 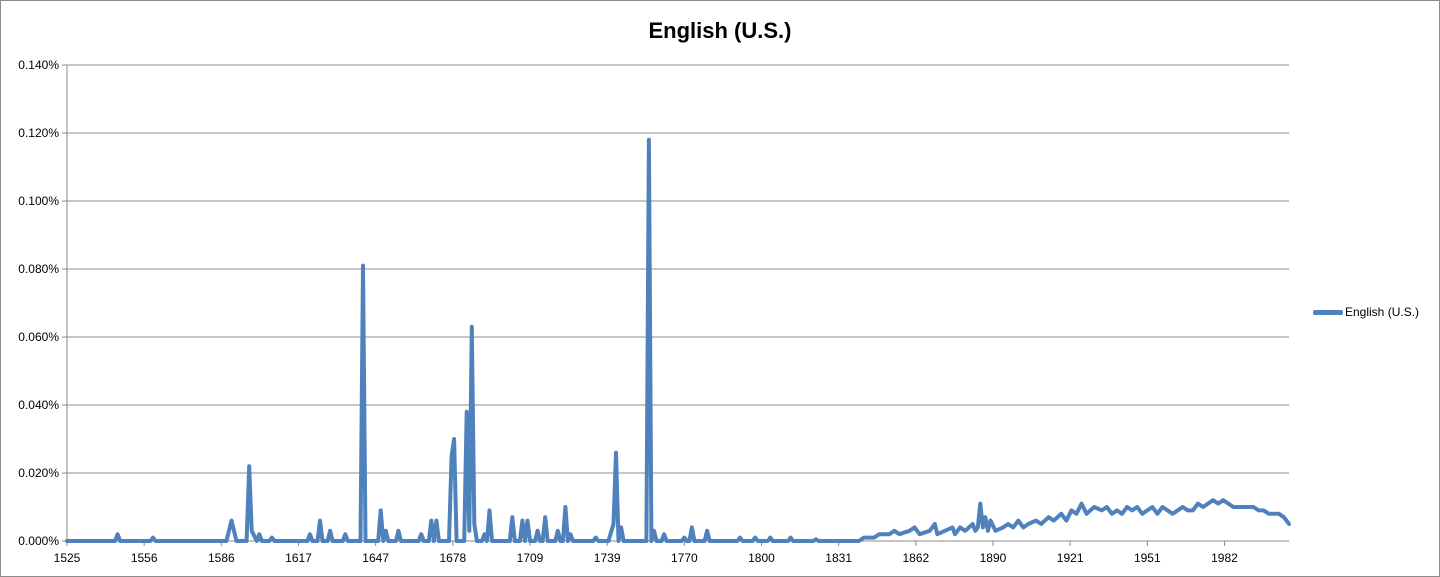 What do you see at coordinates (993, 558) in the screenshot?
I see `x-tick-label: 1890` at bounding box center [993, 558].